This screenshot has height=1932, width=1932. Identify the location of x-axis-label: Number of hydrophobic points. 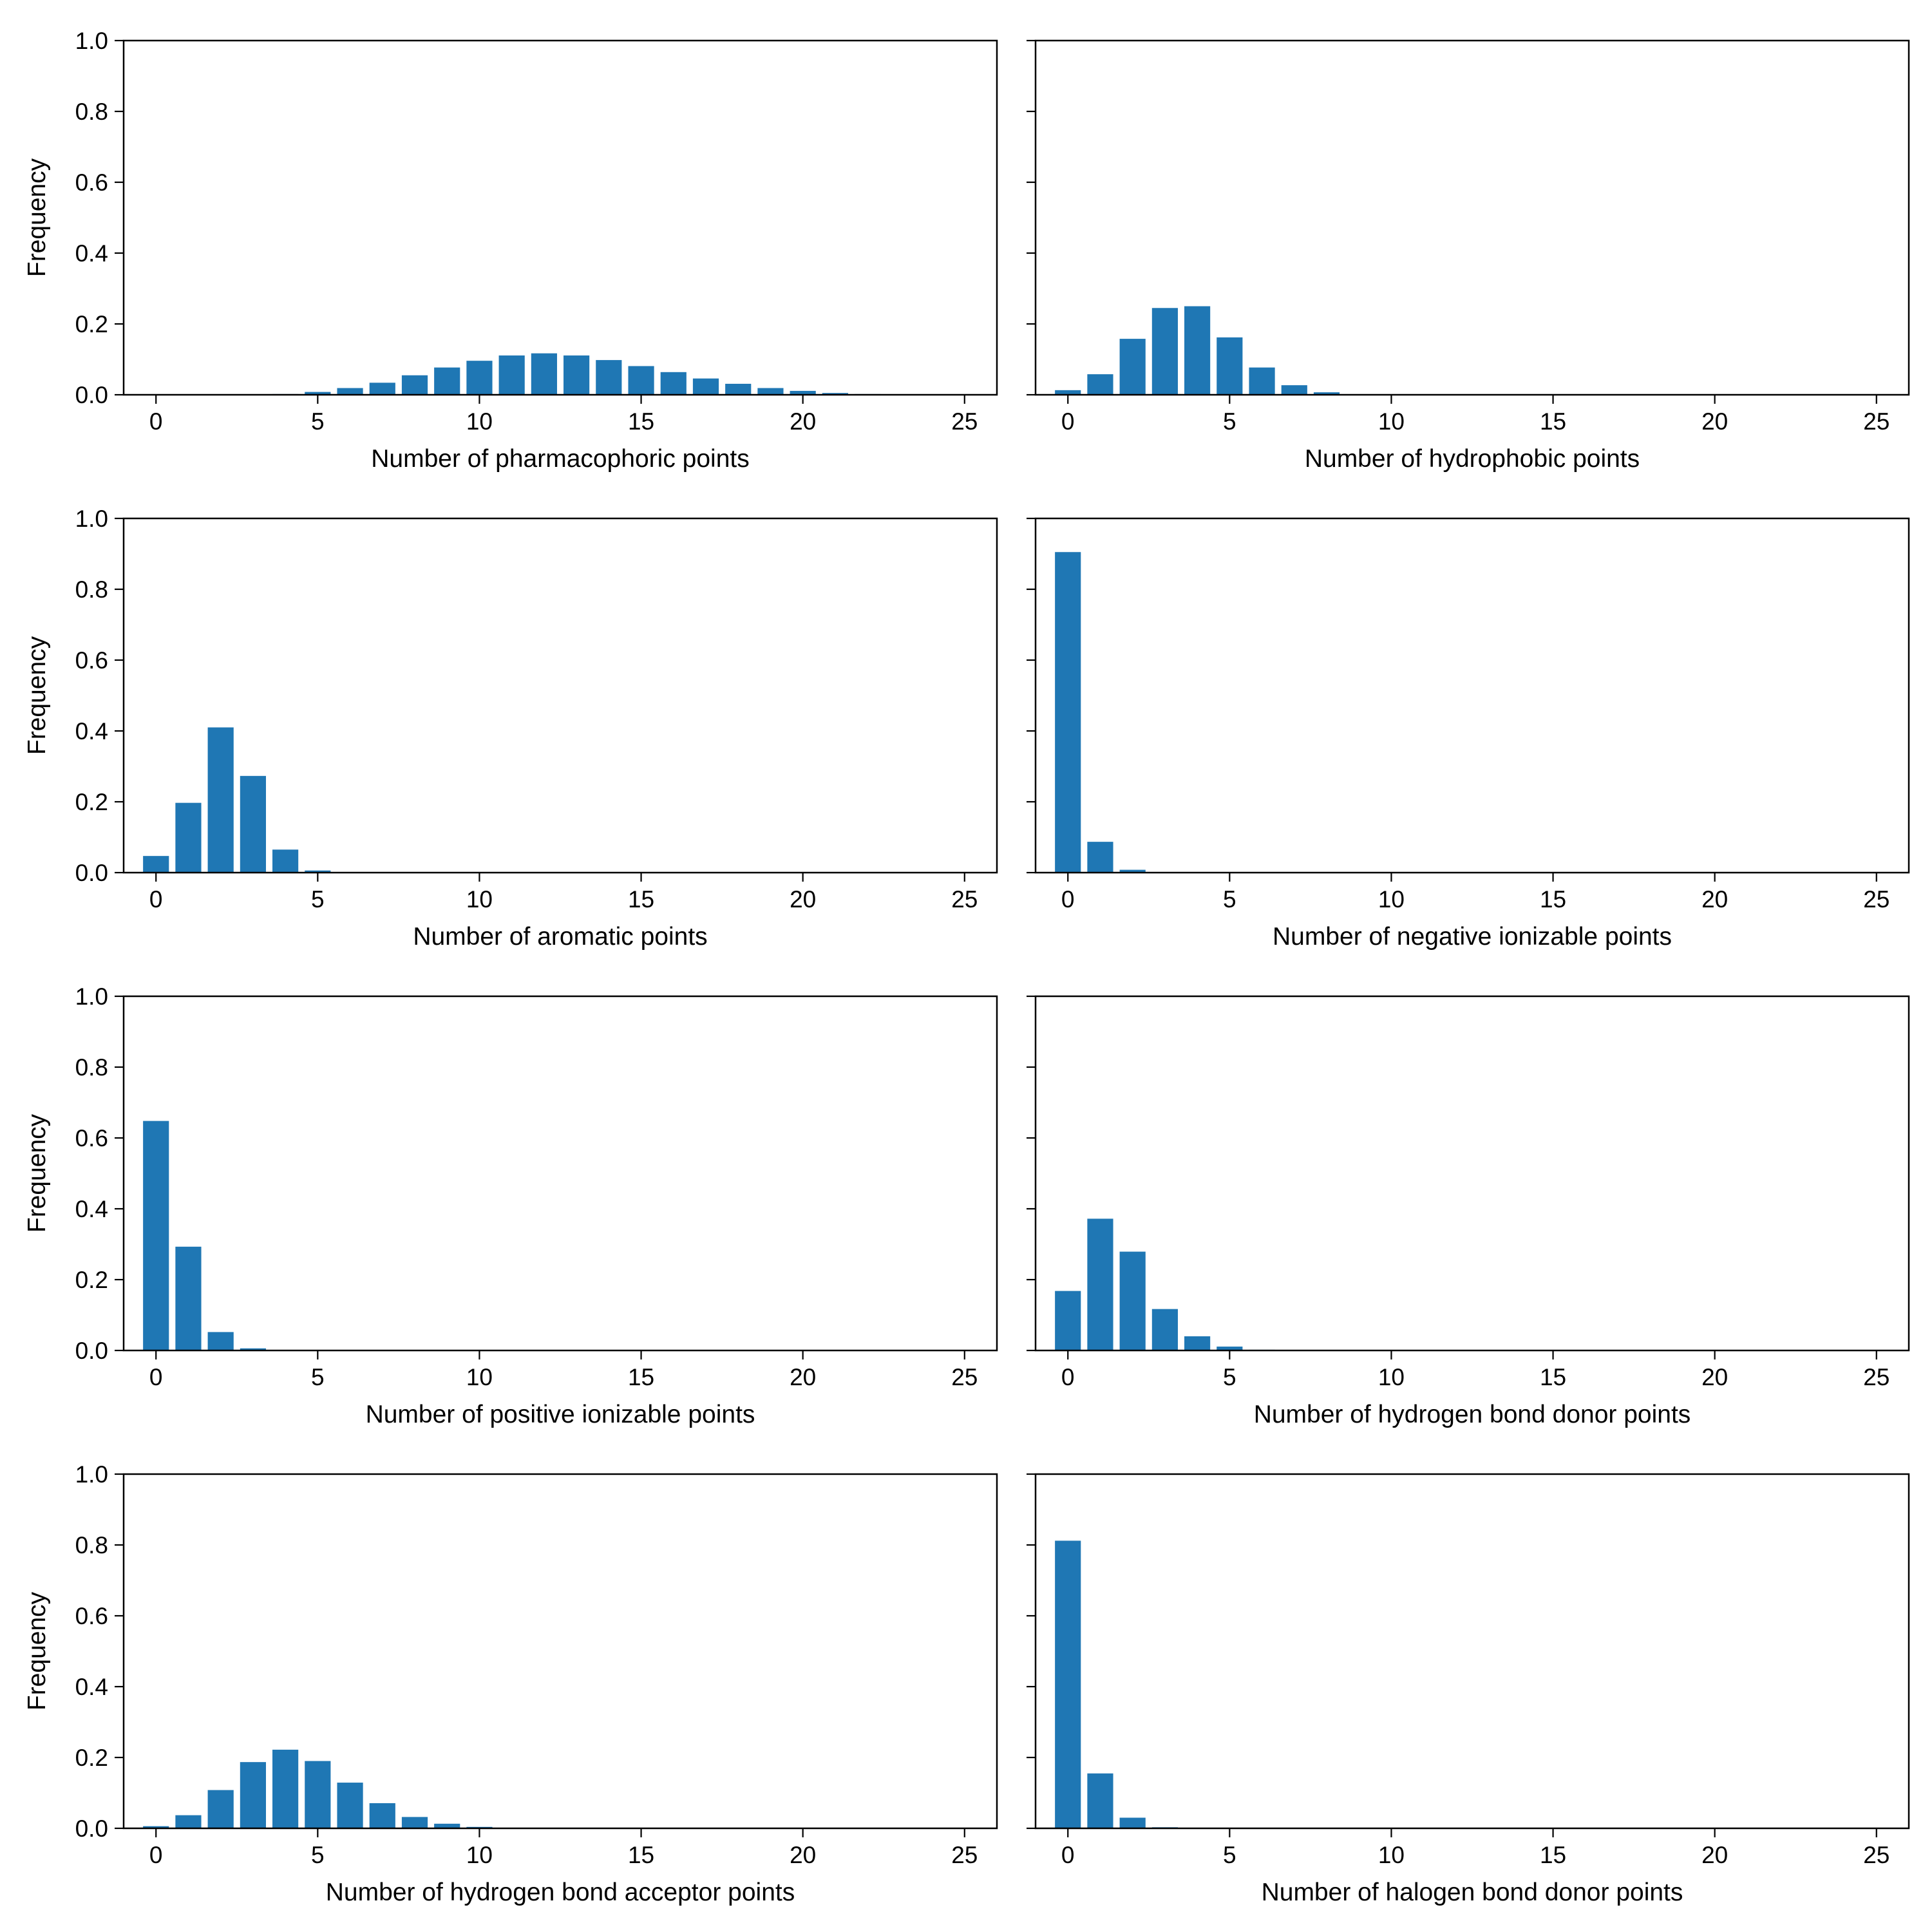
(1473, 459).